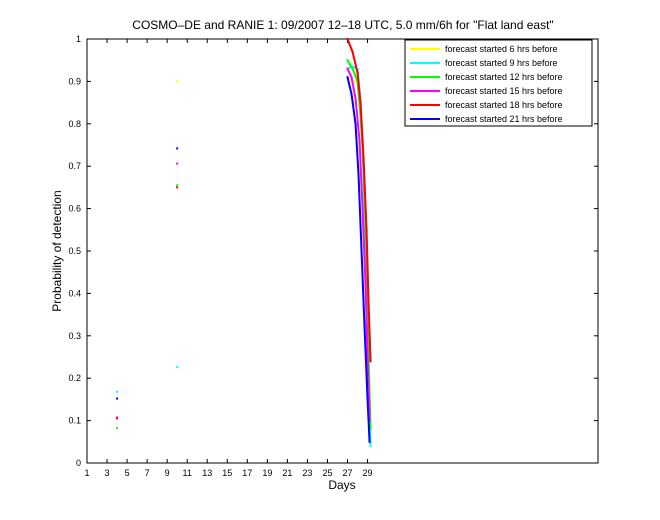 This screenshot has width=660, height=520. Describe the element at coordinates (74, 166) in the screenshot. I see `y-tick-label: 0.7` at that location.